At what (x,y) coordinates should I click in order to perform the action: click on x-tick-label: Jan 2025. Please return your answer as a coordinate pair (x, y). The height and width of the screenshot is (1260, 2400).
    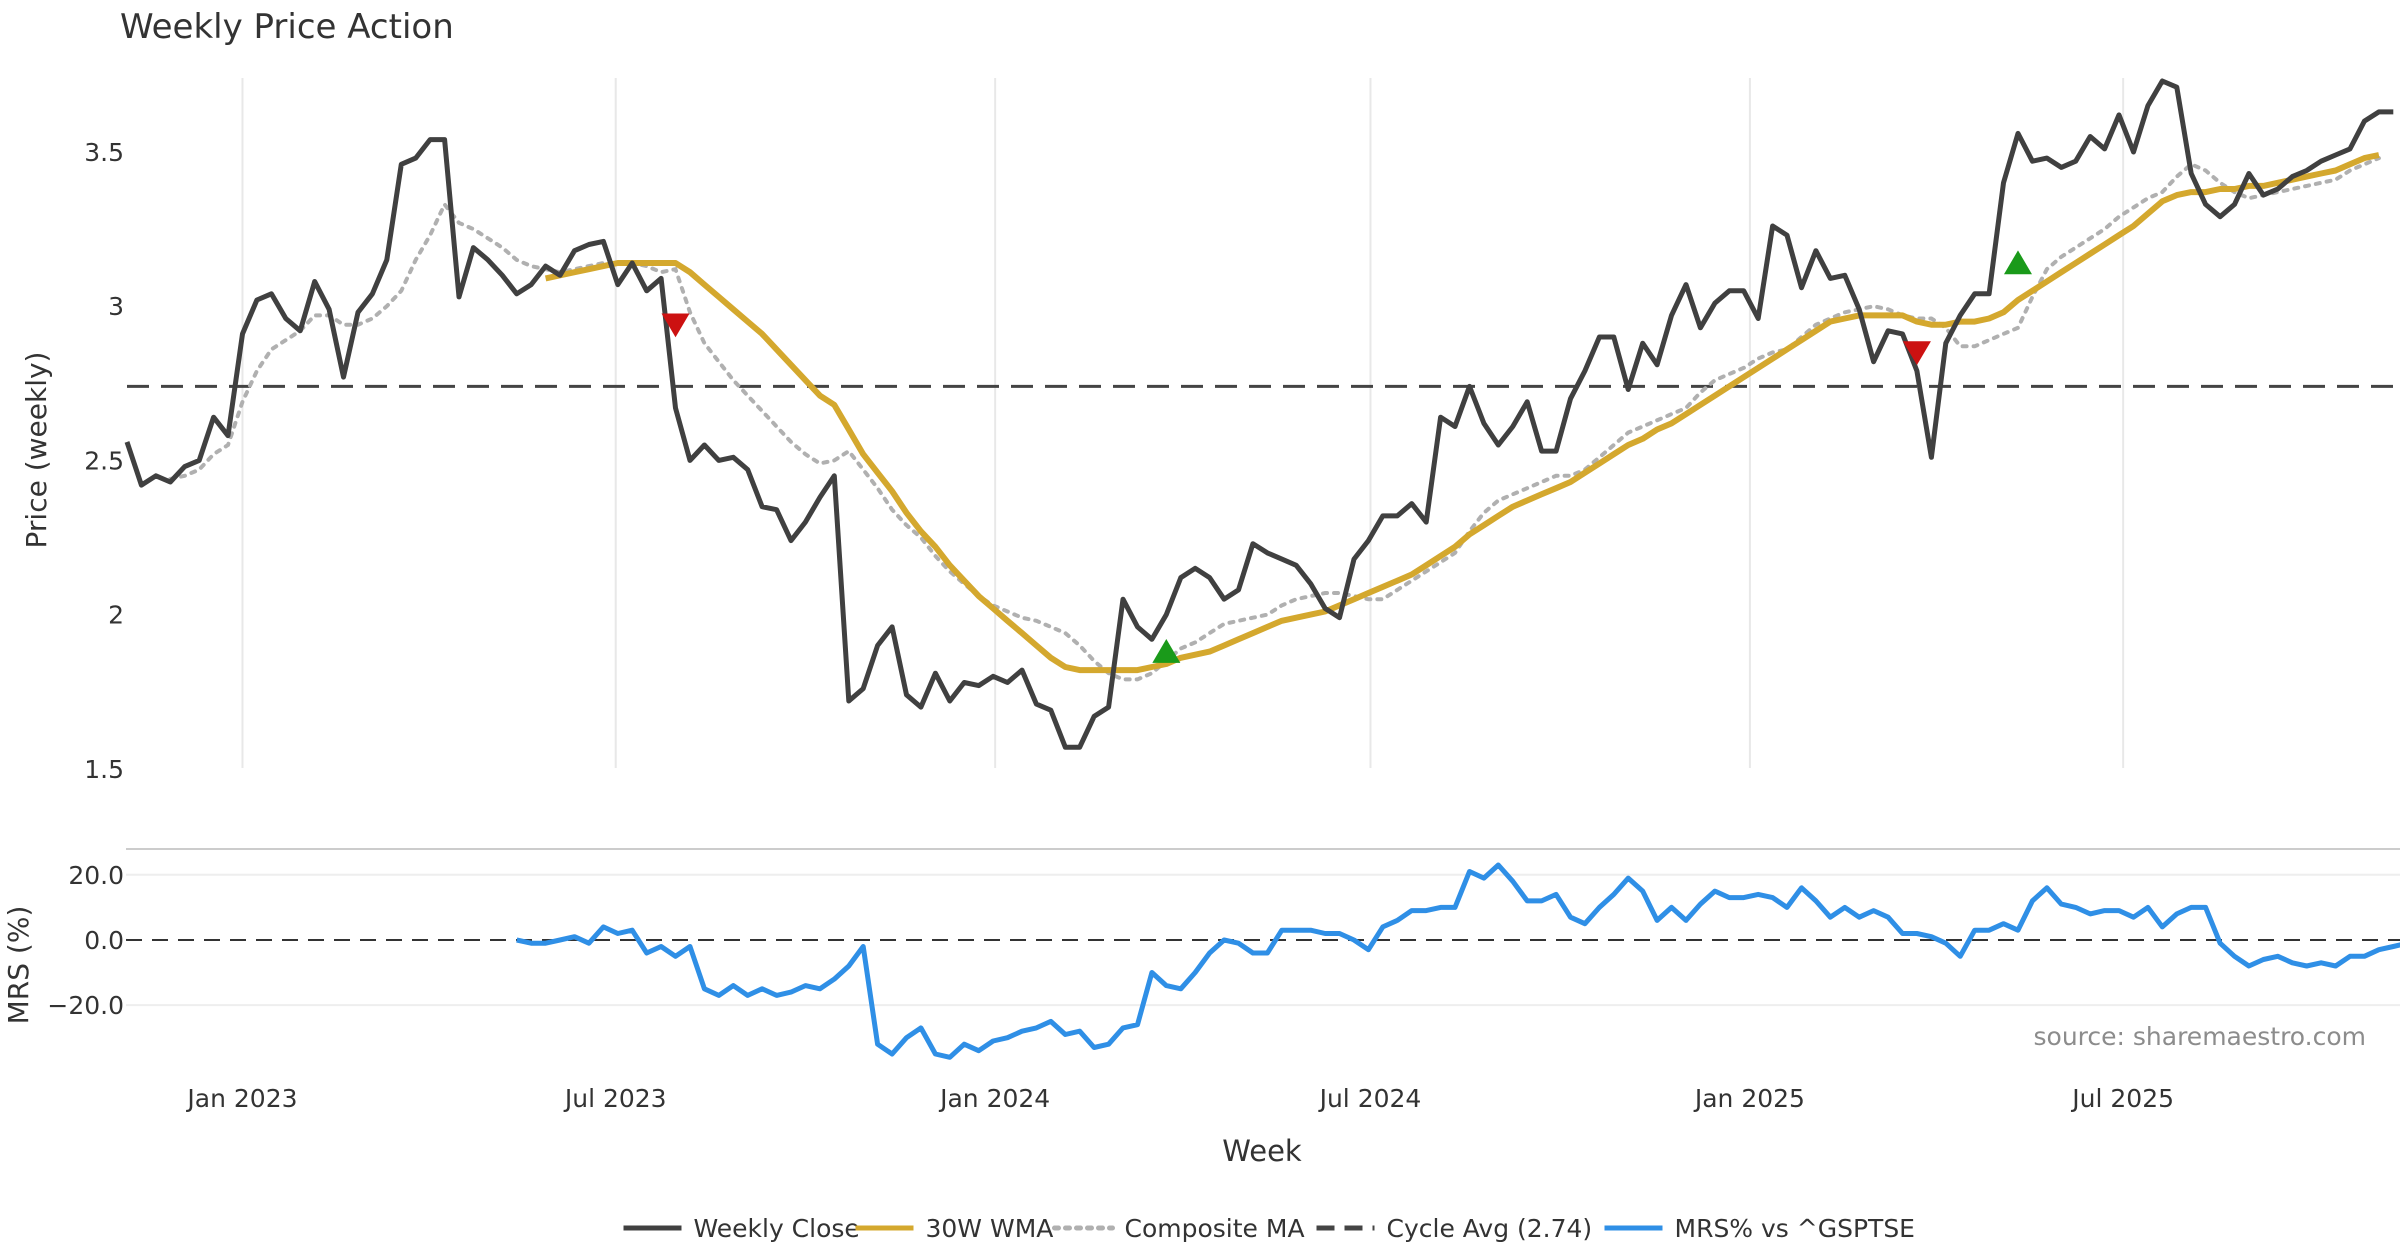
    Looking at the image, I should click on (1749, 1098).